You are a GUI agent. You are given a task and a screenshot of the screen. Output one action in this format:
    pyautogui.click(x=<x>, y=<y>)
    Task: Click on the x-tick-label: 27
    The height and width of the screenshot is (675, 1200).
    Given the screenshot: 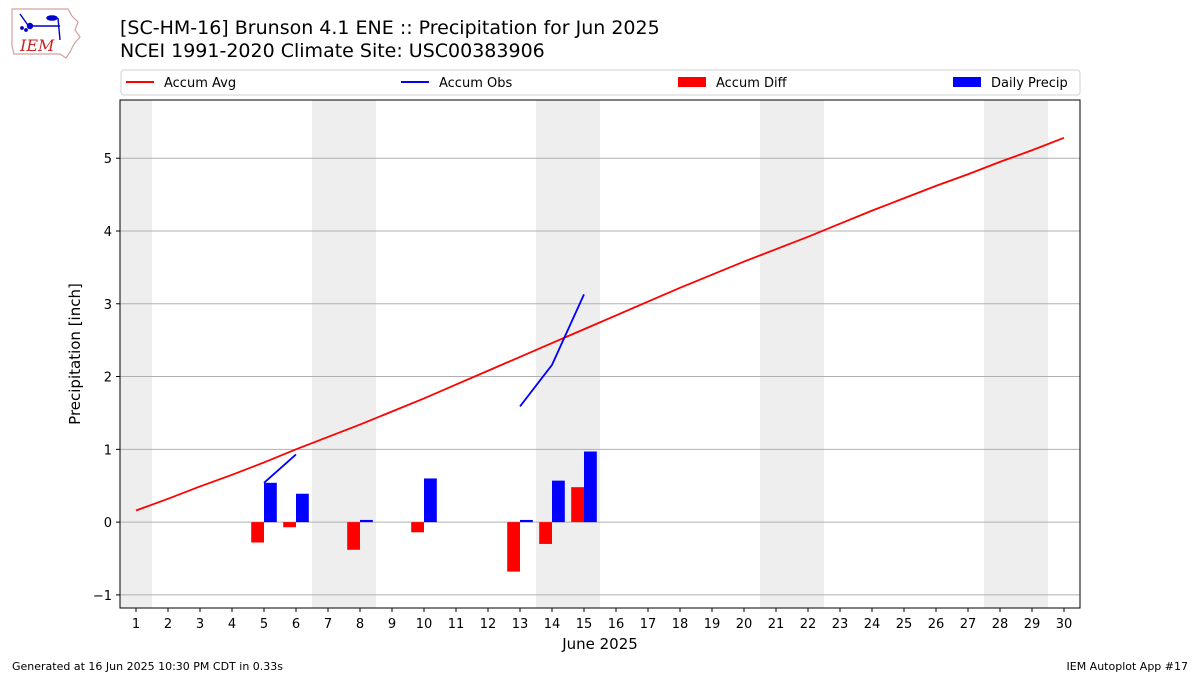 What is the action you would take?
    pyautogui.click(x=968, y=624)
    